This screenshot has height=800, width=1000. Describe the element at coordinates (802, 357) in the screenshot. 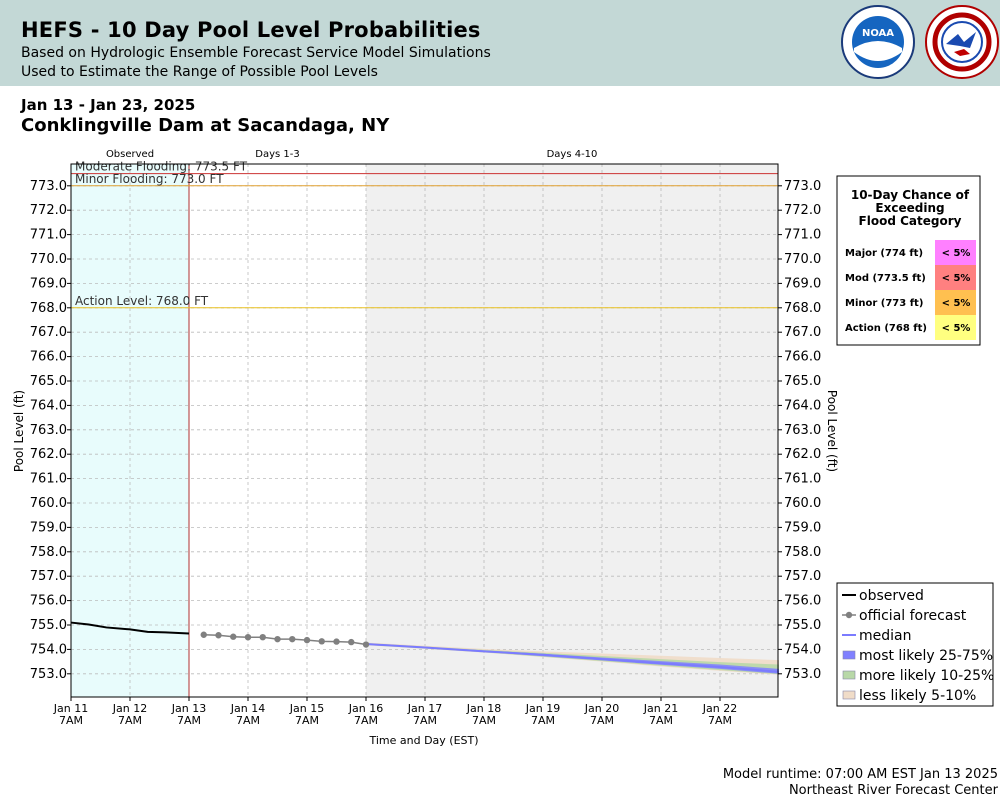

I see `y-tick-label-right: 766.0` at that location.